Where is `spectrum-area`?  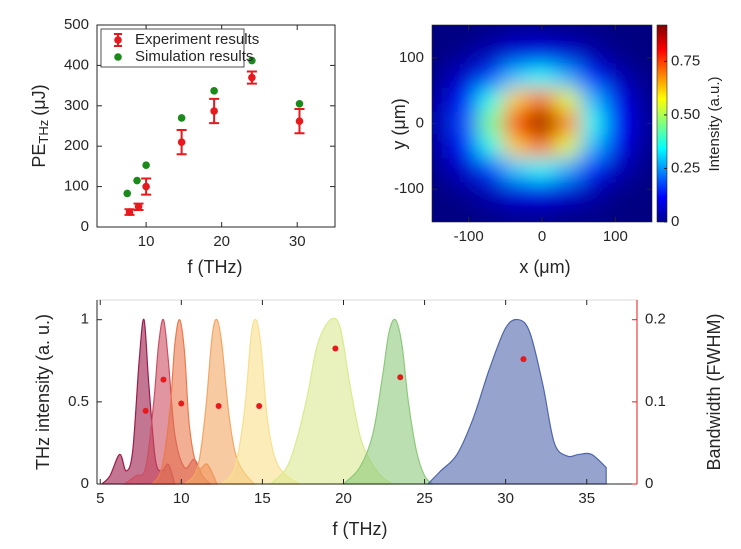 spectrum-area is located at coordinates (261, 401).